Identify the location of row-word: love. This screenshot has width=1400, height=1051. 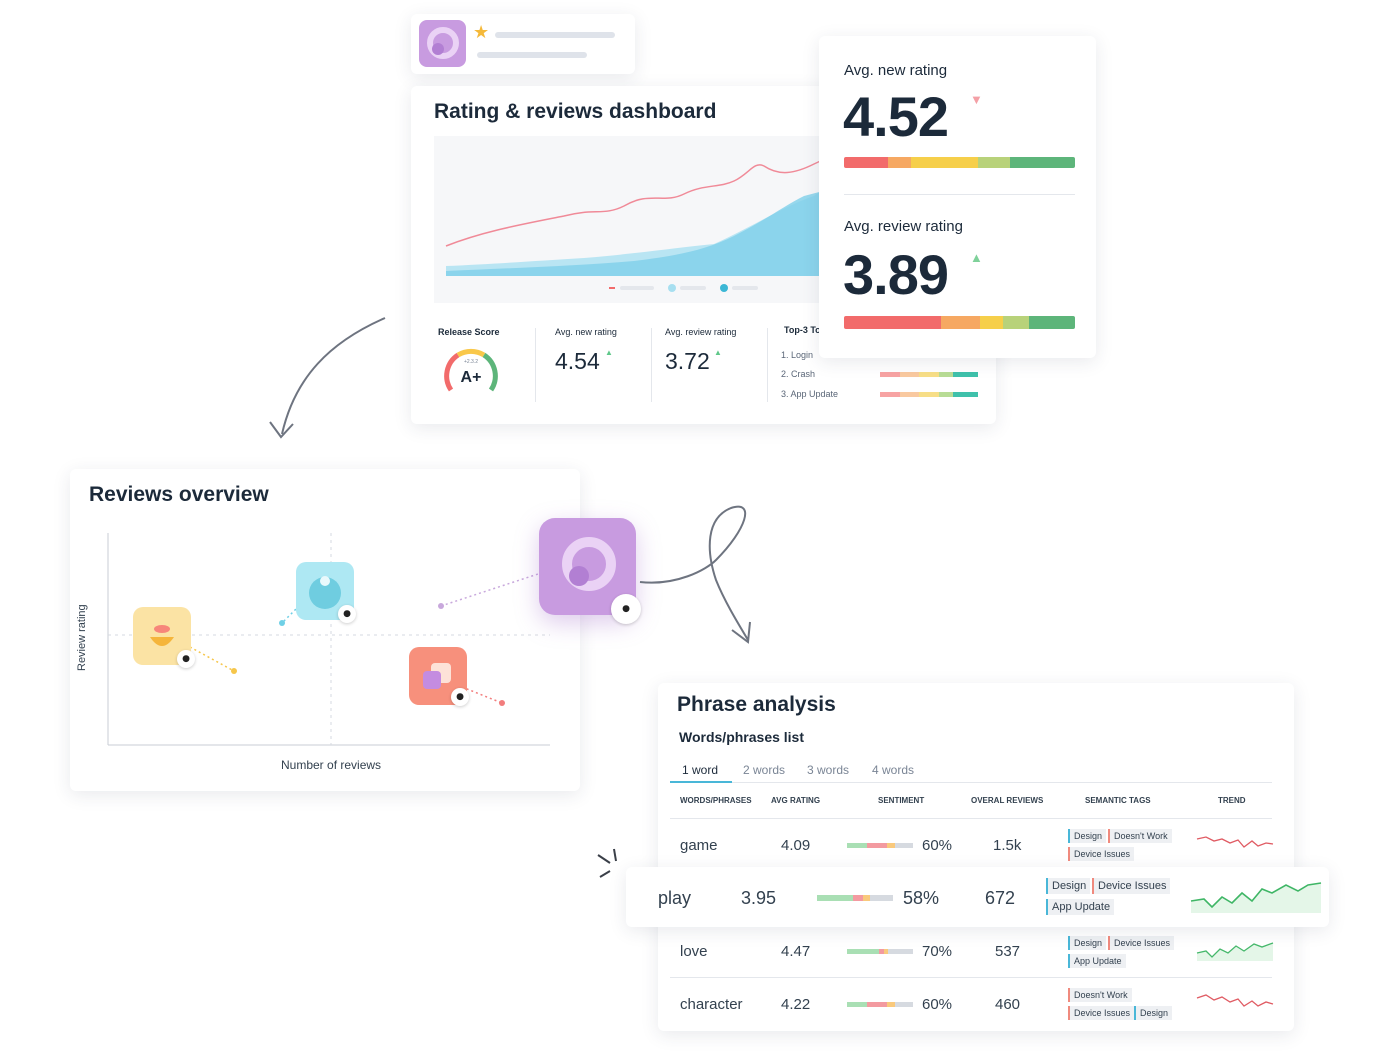
(694, 951).